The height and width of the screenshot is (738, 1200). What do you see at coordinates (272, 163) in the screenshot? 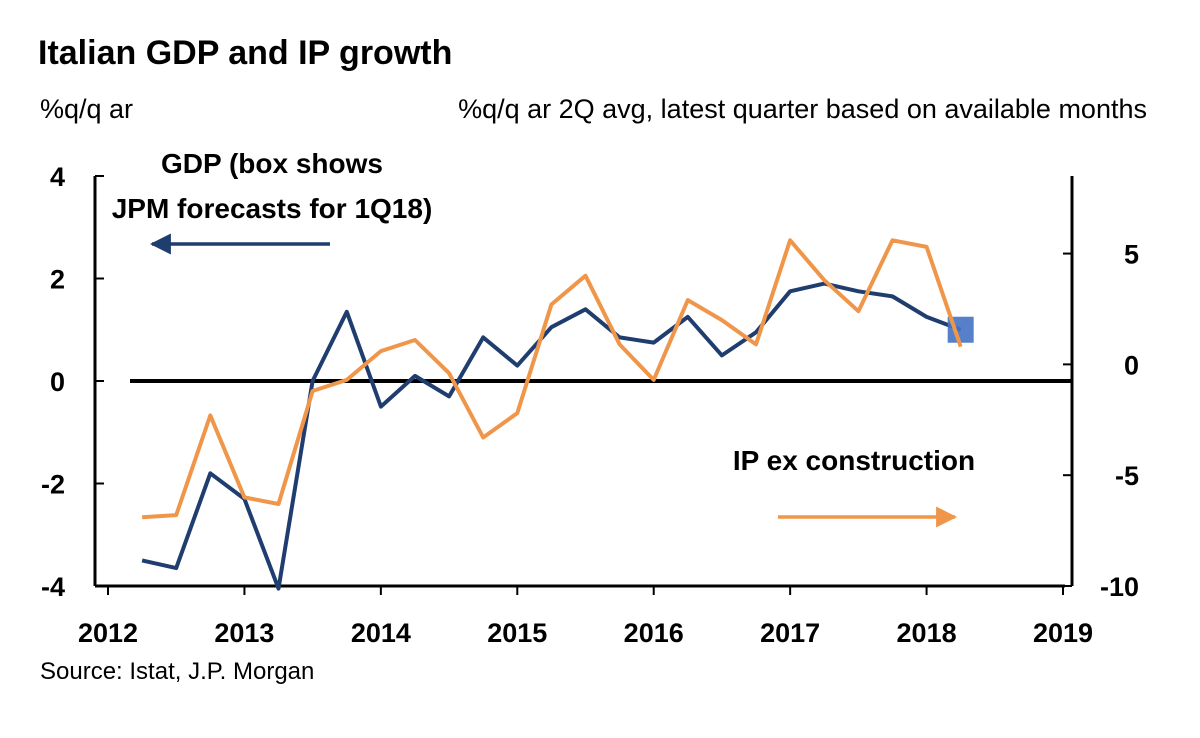
I see `gdp-annotation-line1: GDP (box shows` at bounding box center [272, 163].